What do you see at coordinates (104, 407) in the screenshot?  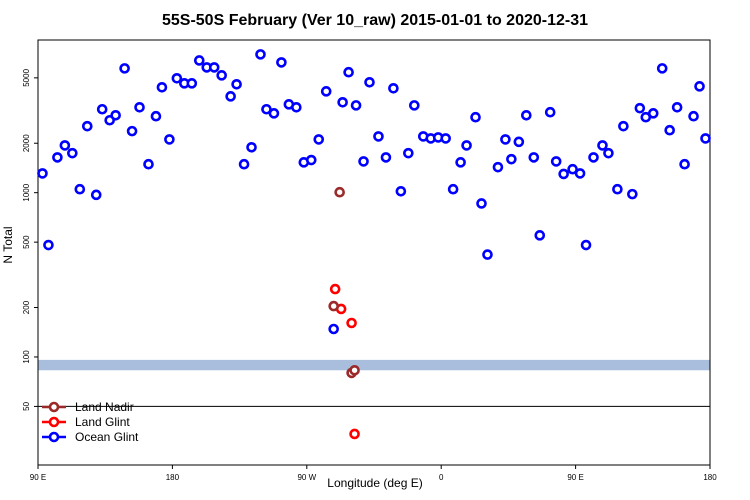 I see `legend-label: Land Nadir` at bounding box center [104, 407].